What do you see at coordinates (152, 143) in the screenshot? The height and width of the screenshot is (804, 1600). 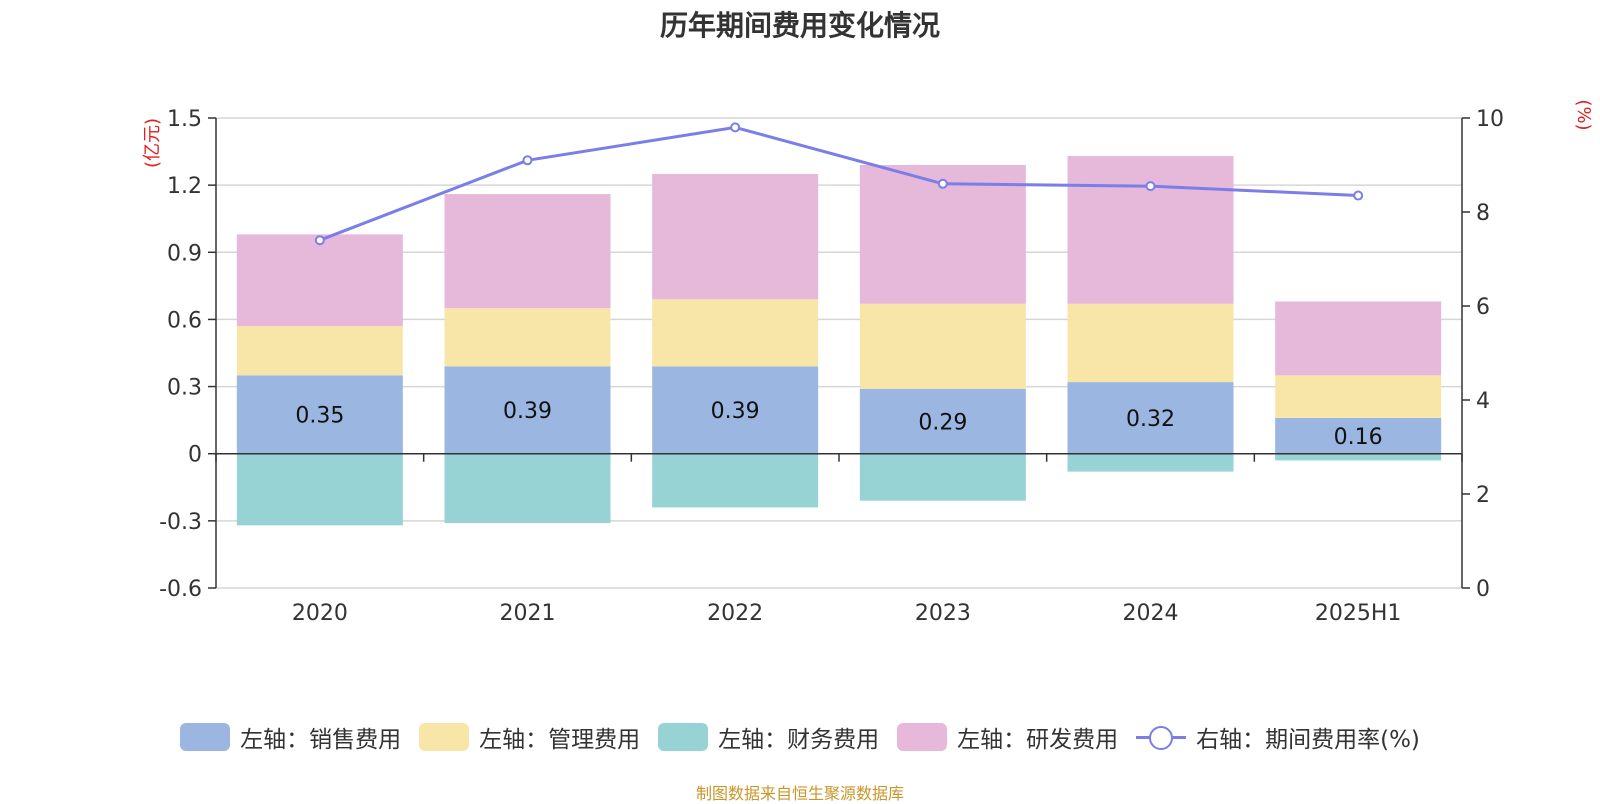 I see `left-axis-unit: (亿元)` at bounding box center [152, 143].